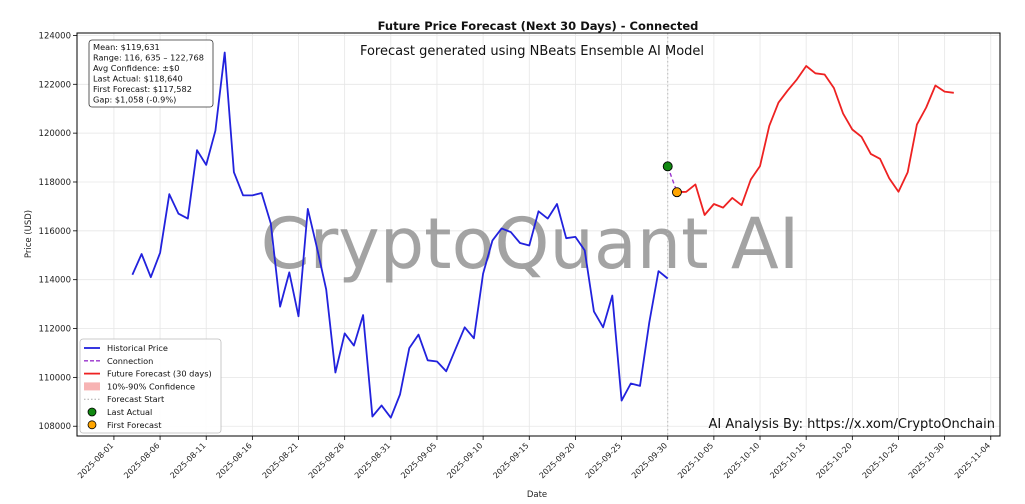 This screenshot has width=1025, height=504. Describe the element at coordinates (134, 100) in the screenshot. I see `stats-line: Gap: $1,058 (-0.9%)` at that location.